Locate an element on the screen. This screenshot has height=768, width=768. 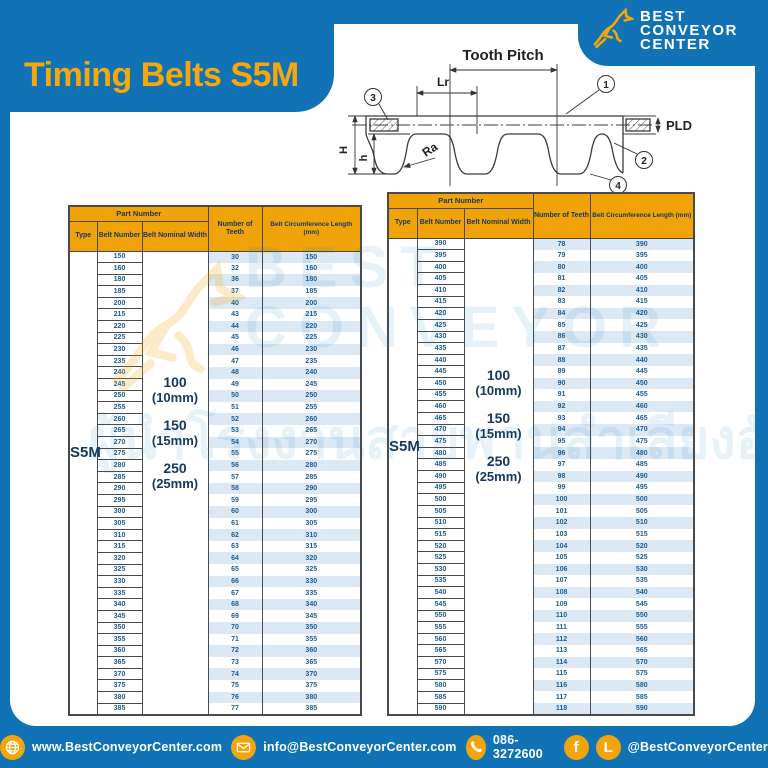
teeth-cell: 62 is located at coordinates (235, 535).